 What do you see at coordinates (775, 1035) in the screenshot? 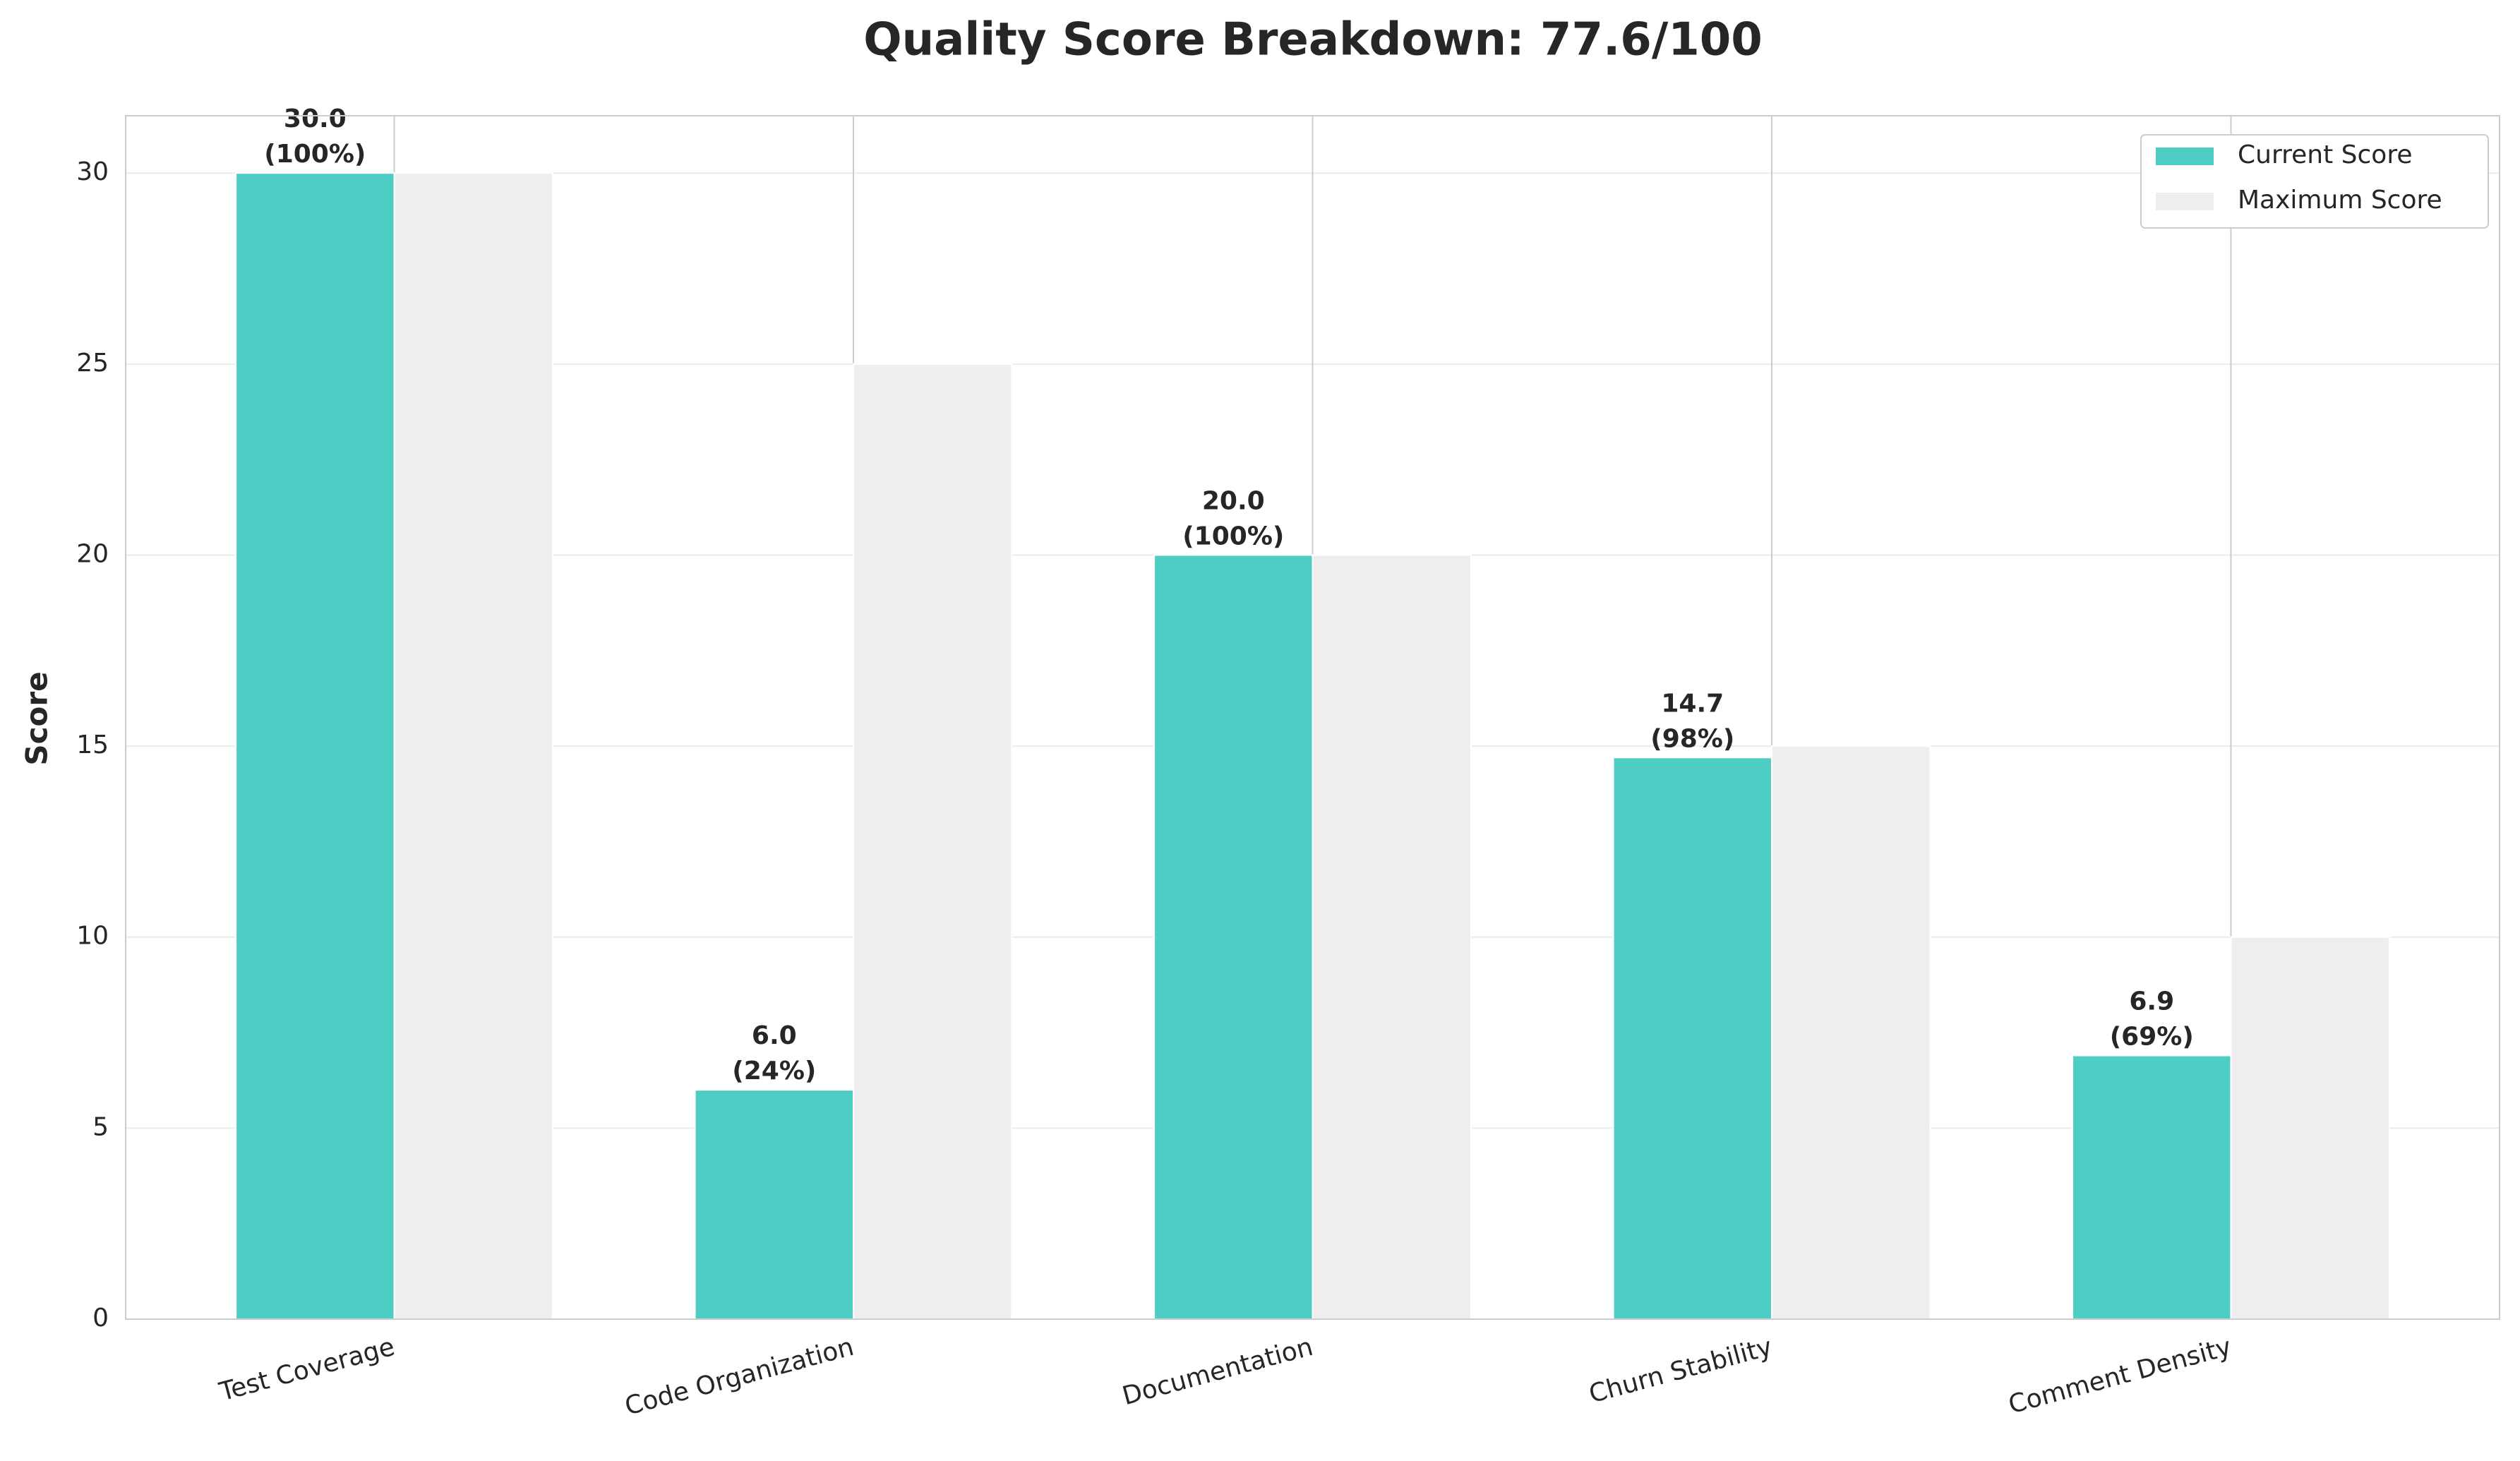
I see `value-label: 6.0` at bounding box center [775, 1035].